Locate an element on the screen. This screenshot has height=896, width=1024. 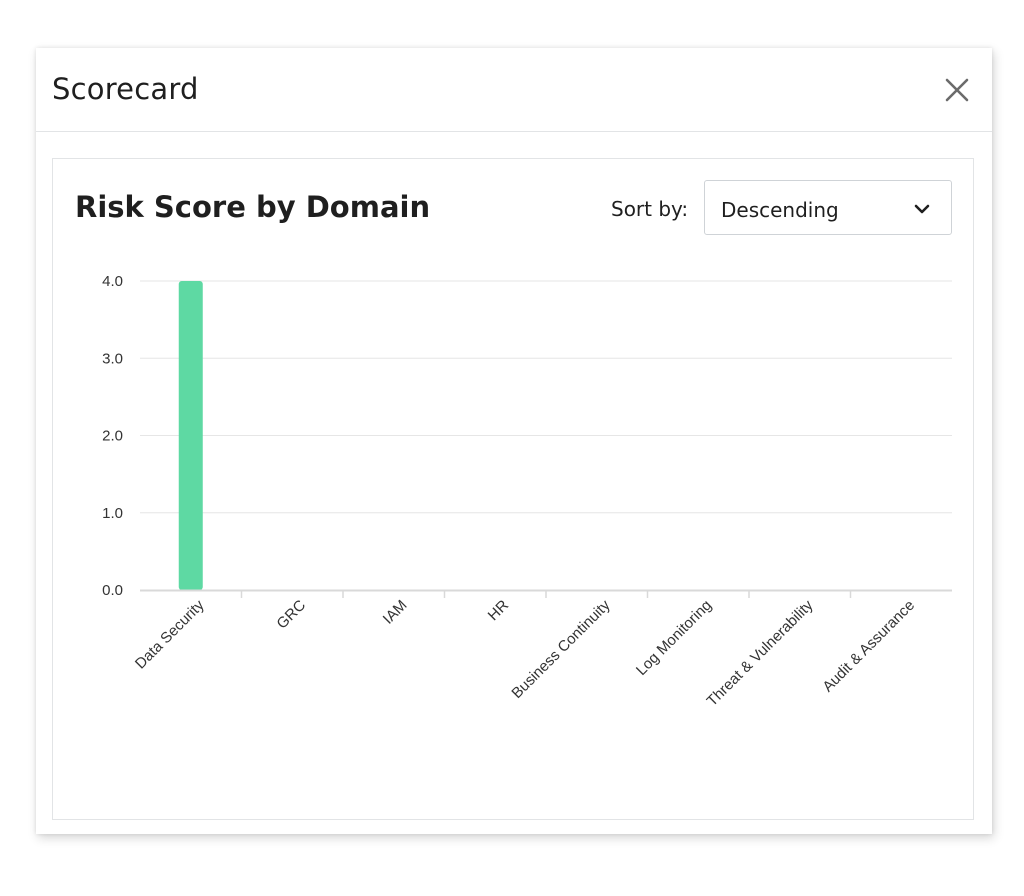
x-tick-label: IAM is located at coordinates (395, 612).